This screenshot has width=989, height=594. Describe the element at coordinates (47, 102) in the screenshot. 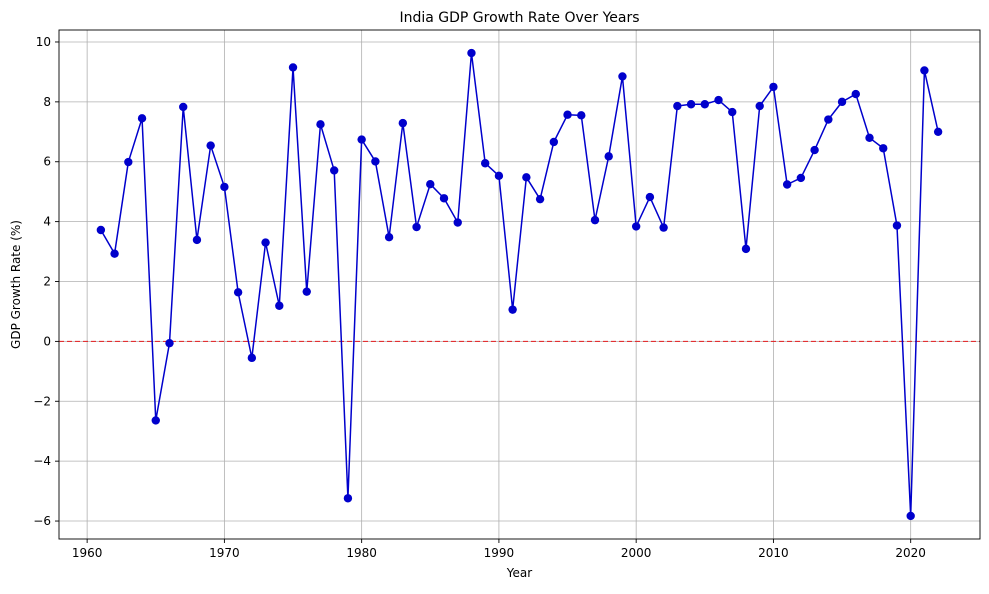

I see `y-tick-label: 8` at that location.